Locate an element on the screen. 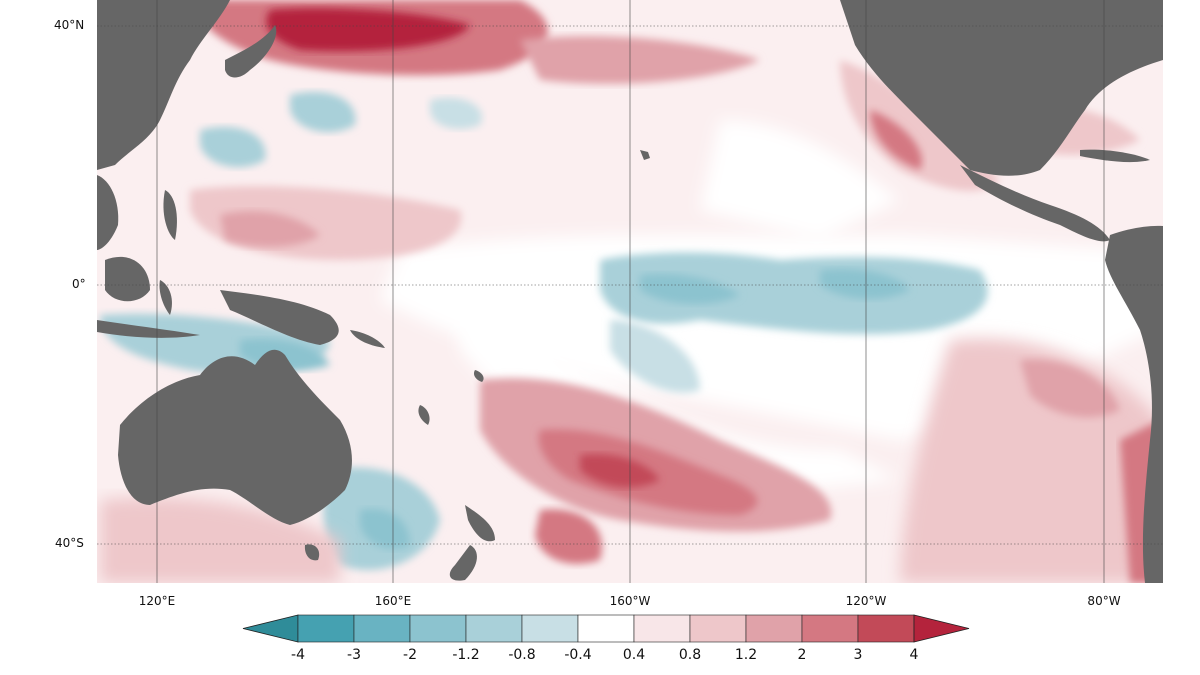 The height and width of the screenshot is (675, 1200). lon-label-80w: 80°W is located at coordinates (1104, 601).